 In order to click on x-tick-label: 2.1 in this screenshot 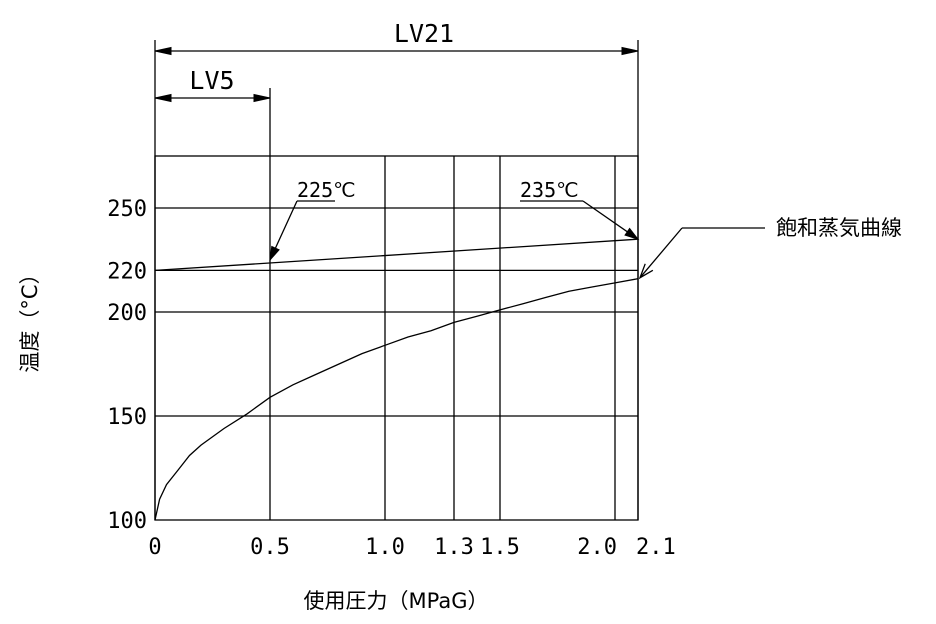, I will do `click(656, 547)`.